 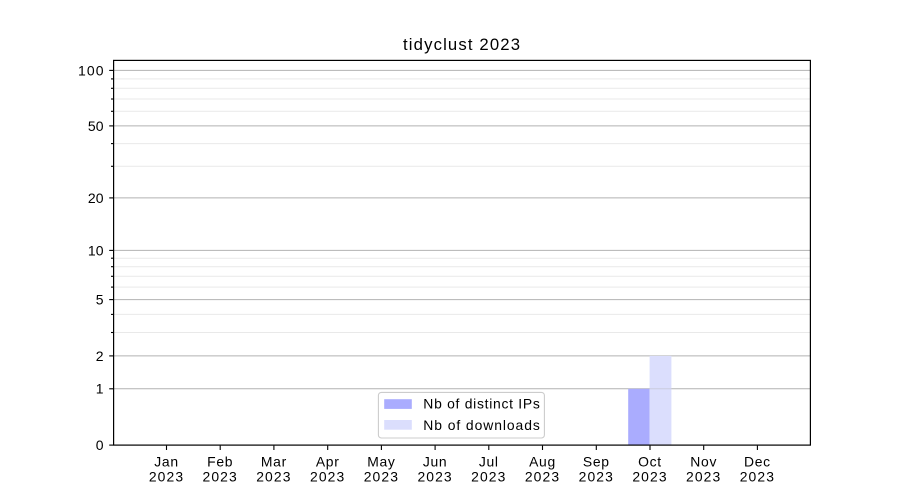 I want to click on svg-text: Mar, so click(x=274, y=461).